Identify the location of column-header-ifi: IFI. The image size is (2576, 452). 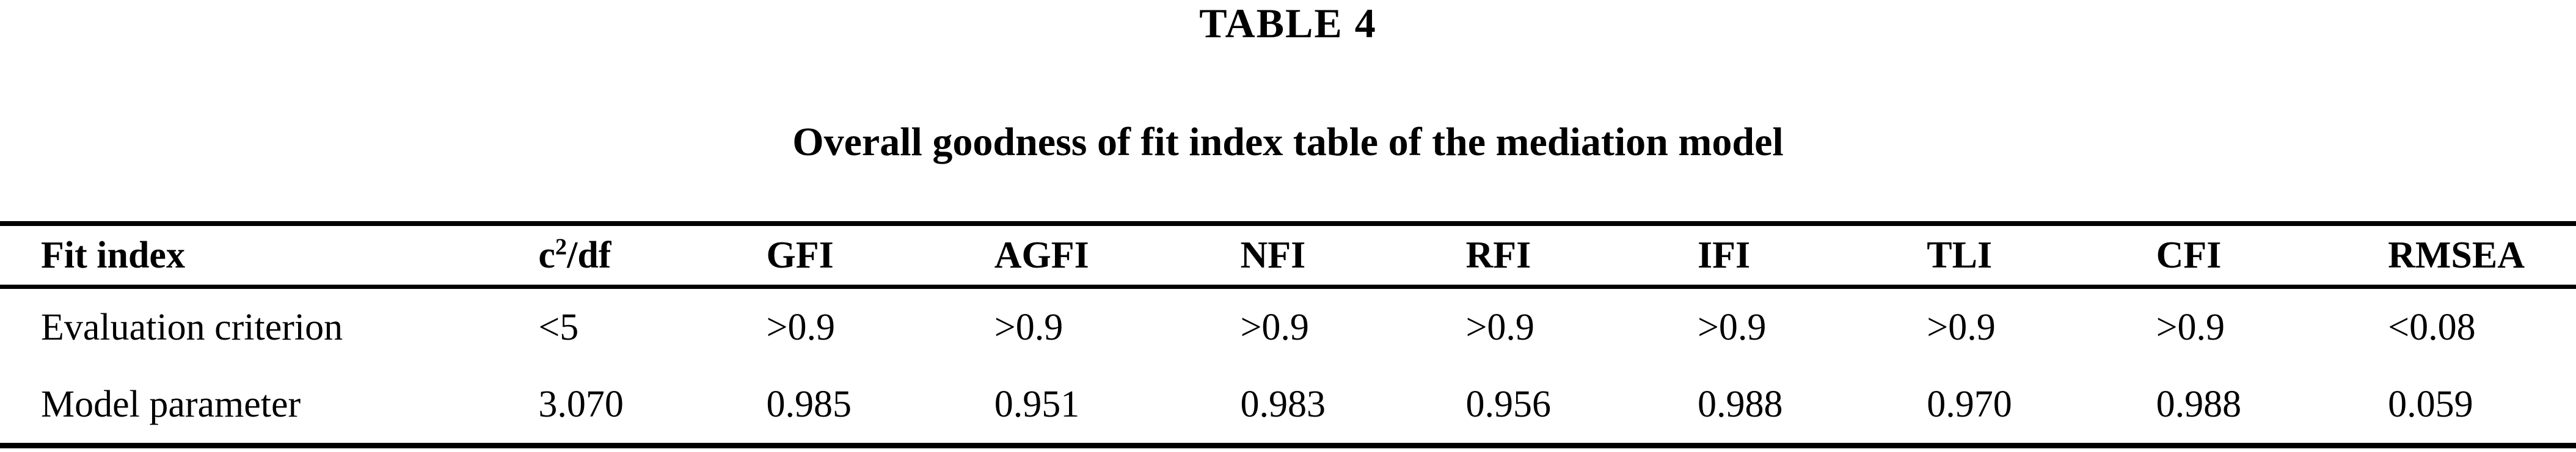
(1724, 255).